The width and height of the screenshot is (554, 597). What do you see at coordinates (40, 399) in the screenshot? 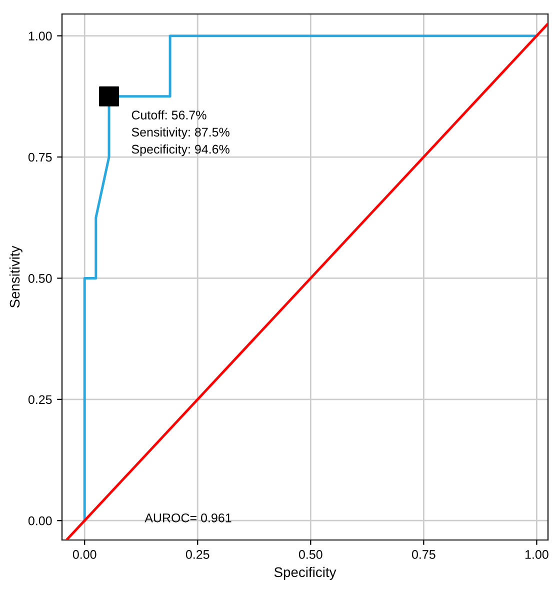
I see `y-tick-label: 0.25` at bounding box center [40, 399].